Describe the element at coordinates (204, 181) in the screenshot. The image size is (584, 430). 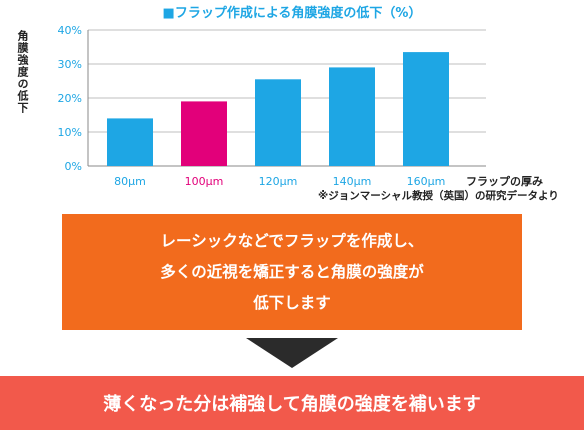
I see `x-tick-label: 100μm` at that location.